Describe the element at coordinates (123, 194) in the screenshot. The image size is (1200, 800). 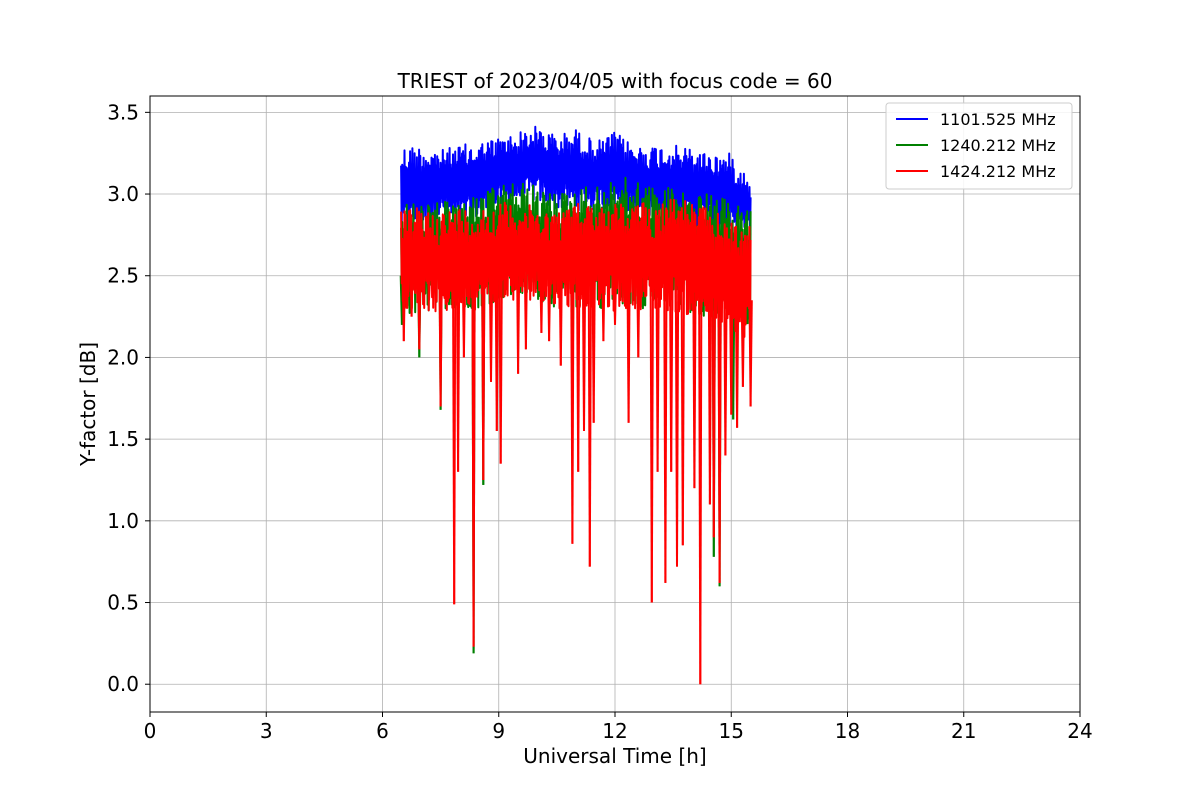
I see `y-tick-label: 3.0` at that location.